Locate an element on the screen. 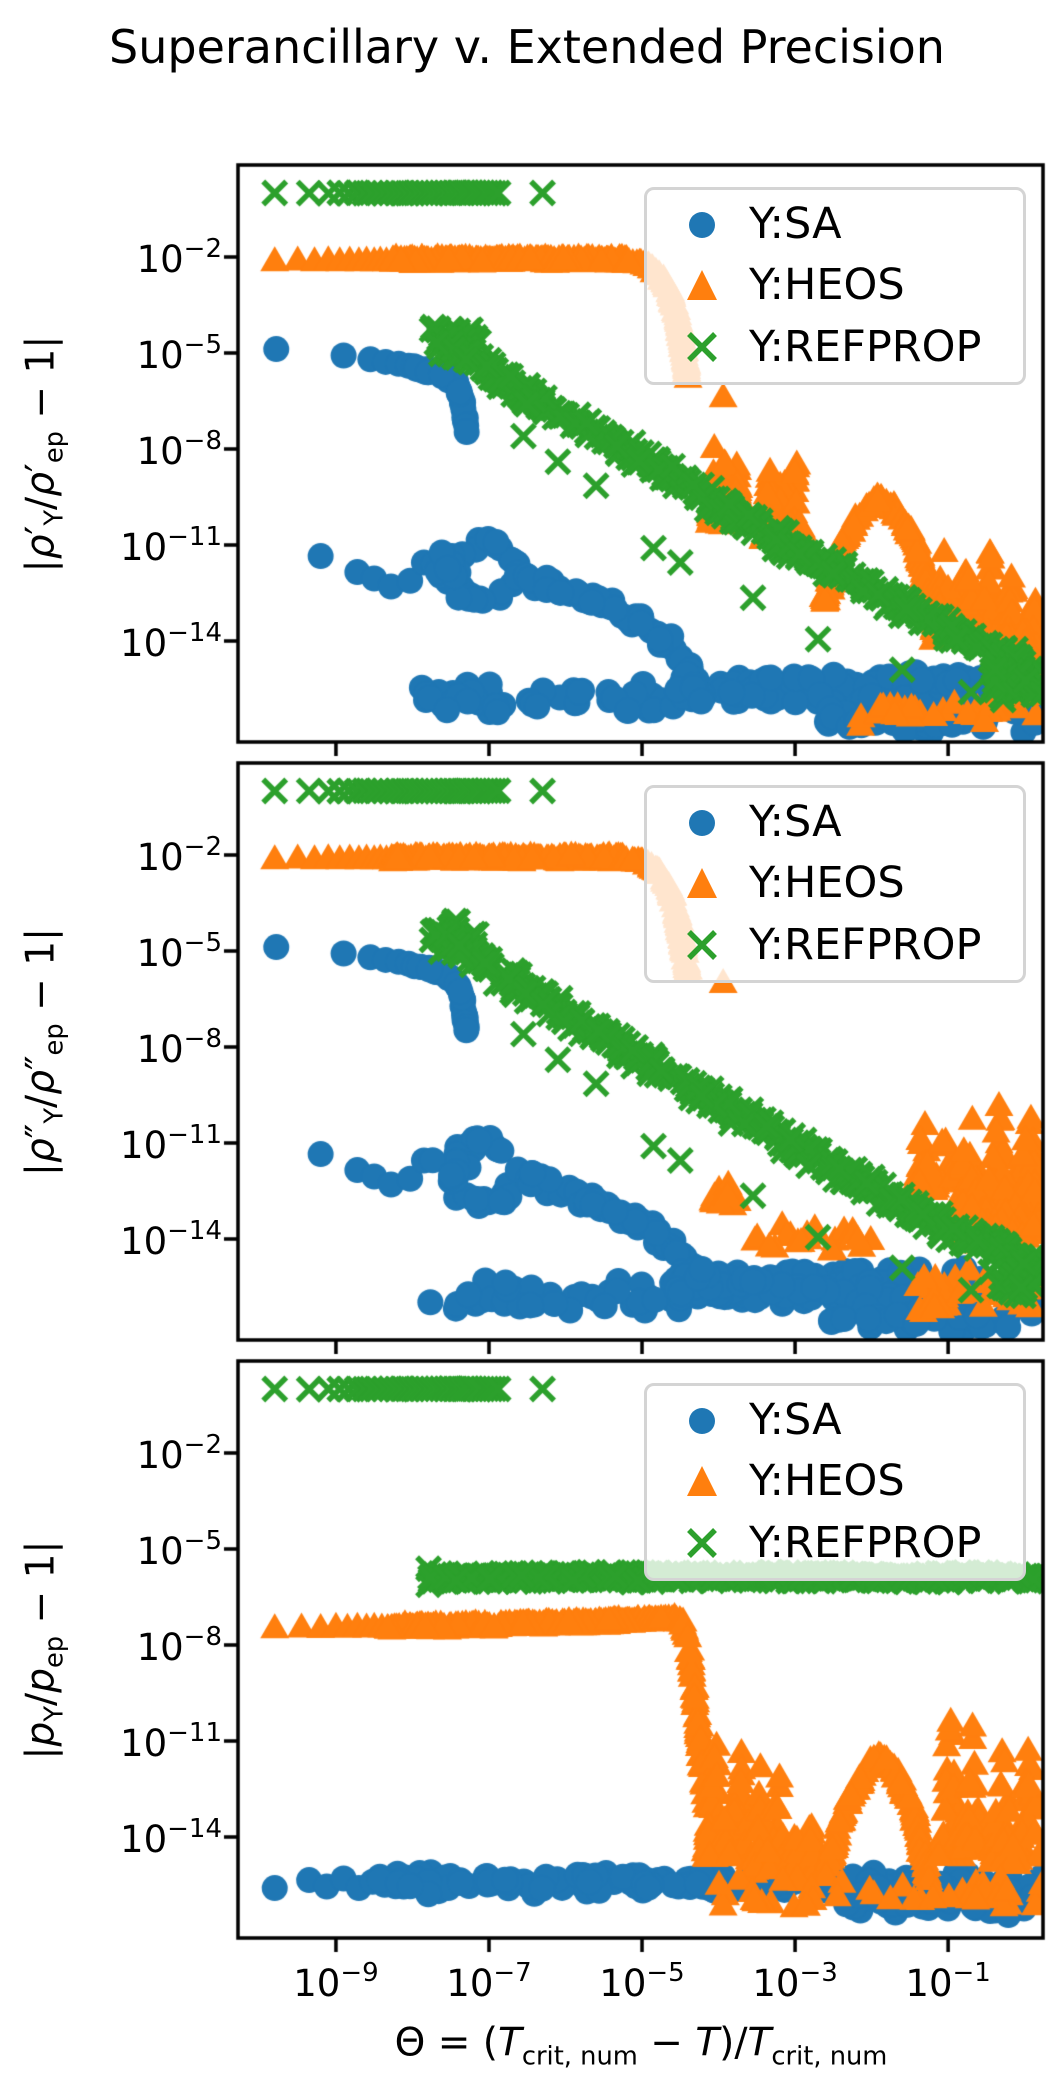 This screenshot has height=2100, width=1050. x-axis-label: Θ = (Tcrit, num − T)/Tcrit, num is located at coordinates (641, 2046).